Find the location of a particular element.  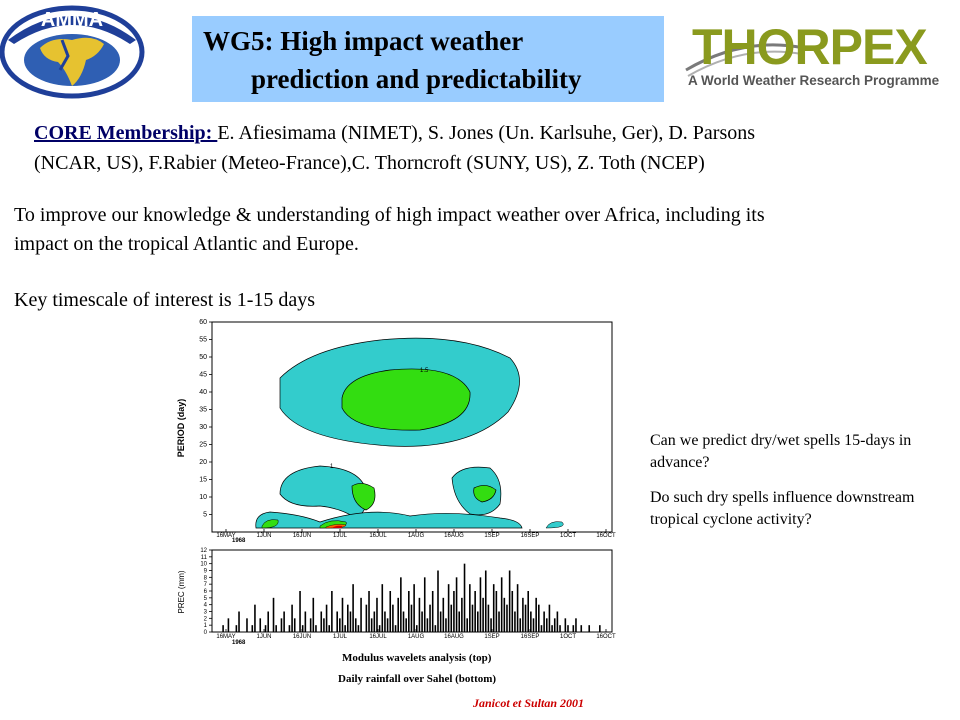

wavelet-xsub: 1968 is located at coordinates (239, 541).